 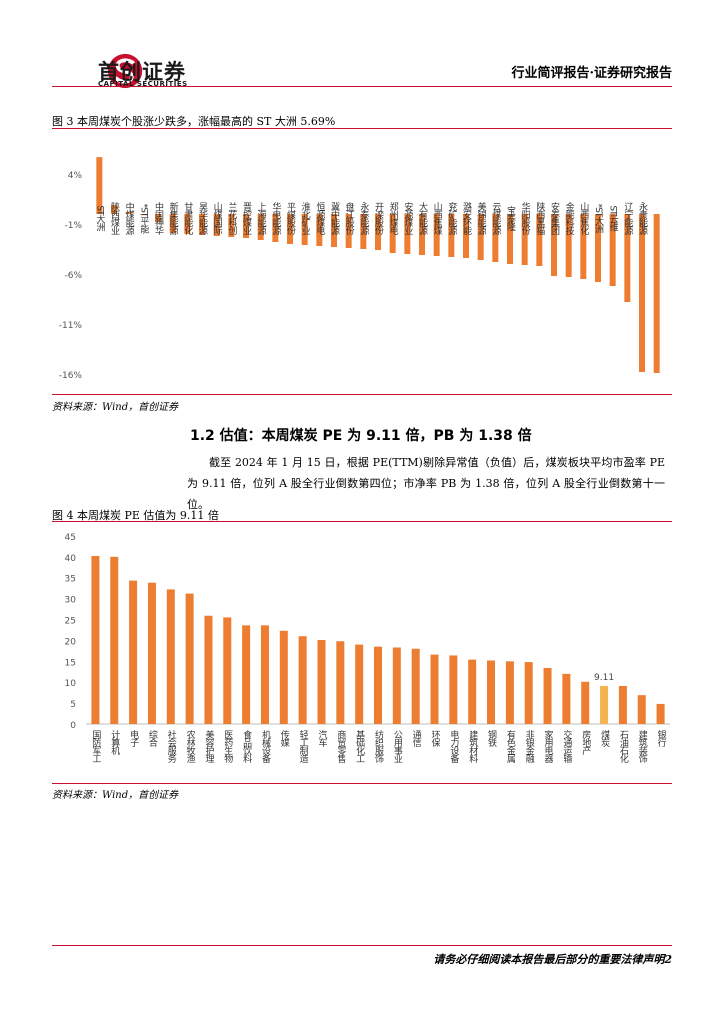 What do you see at coordinates (525, 218) in the screenshot?
I see `x-tick-label: 华阳股份` at bounding box center [525, 218].